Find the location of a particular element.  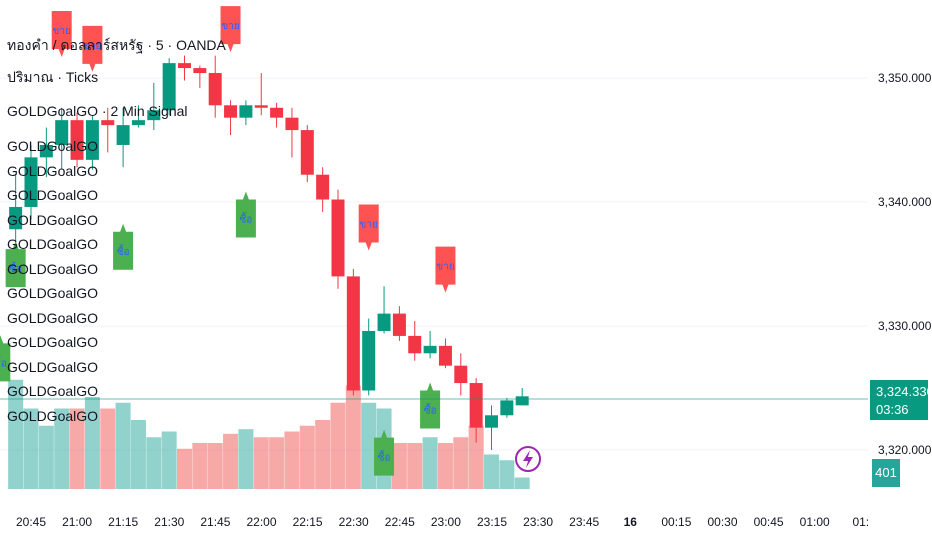

time-tick-label: 22:15 is located at coordinates (307, 522).